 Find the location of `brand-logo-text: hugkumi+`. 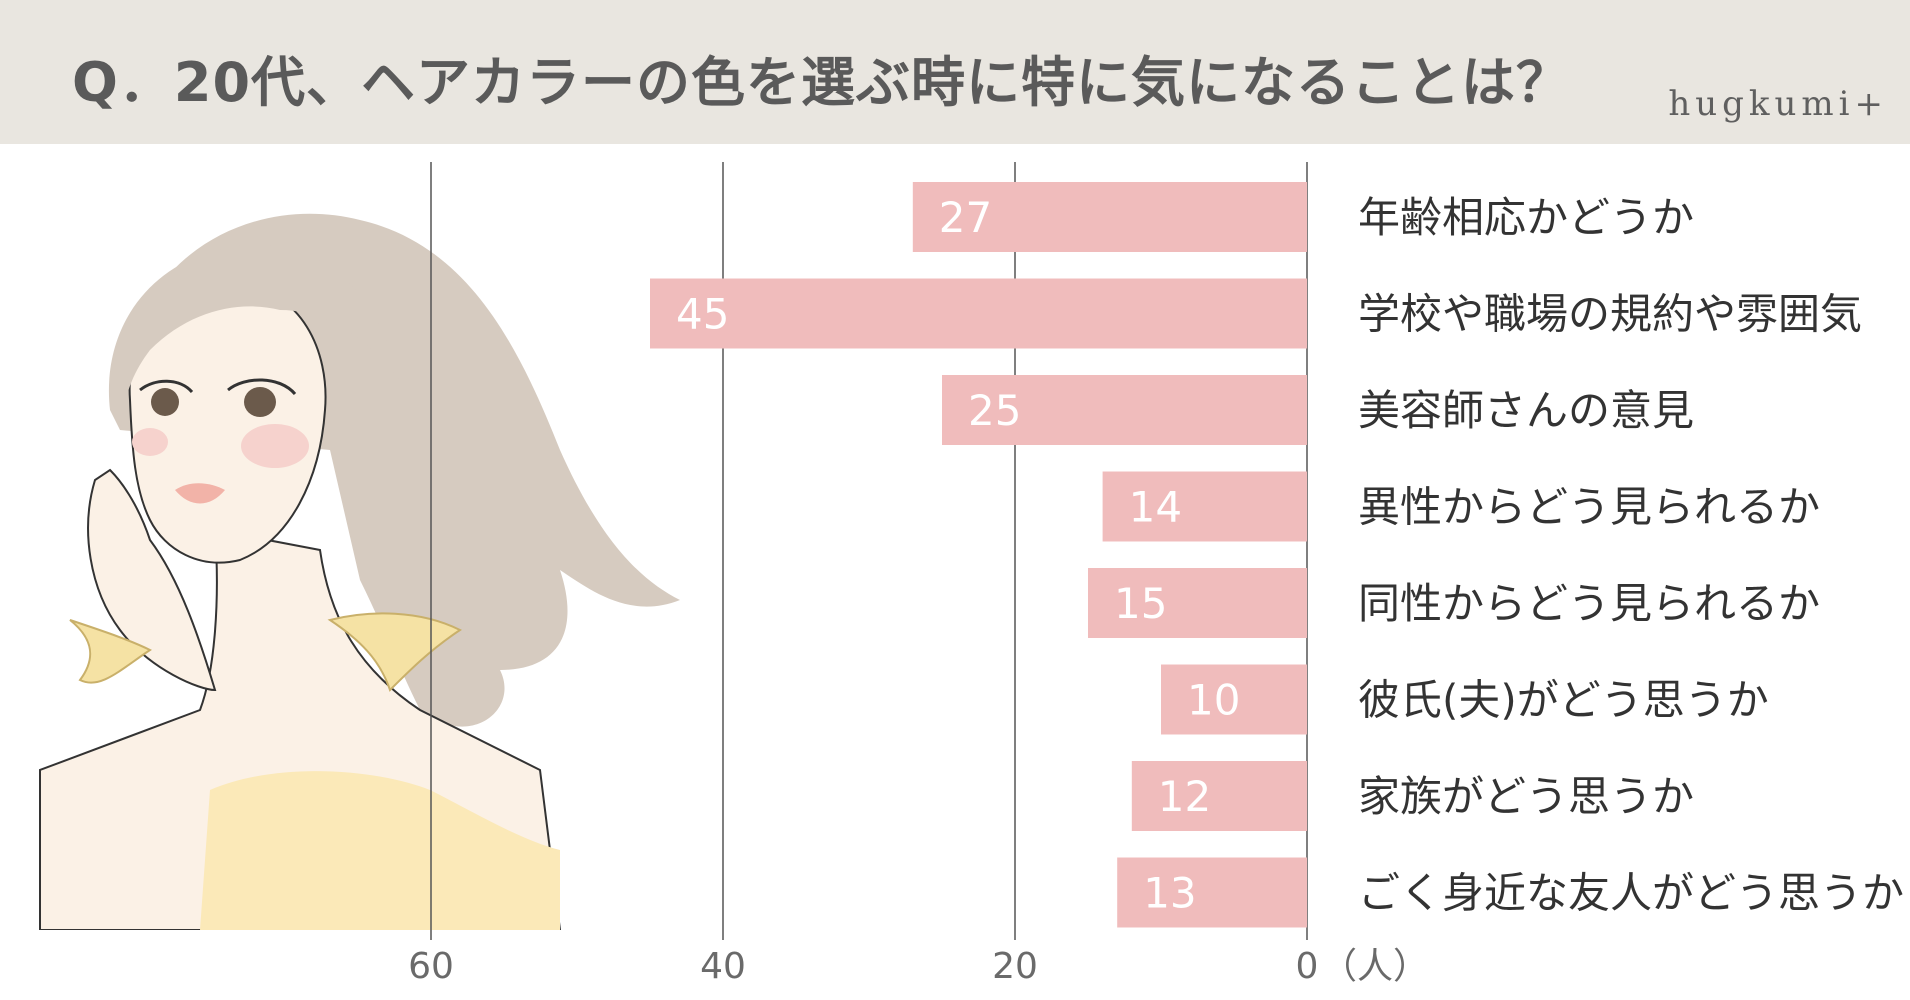

brand-logo-text: hugkumi+ is located at coordinates (1778, 104).